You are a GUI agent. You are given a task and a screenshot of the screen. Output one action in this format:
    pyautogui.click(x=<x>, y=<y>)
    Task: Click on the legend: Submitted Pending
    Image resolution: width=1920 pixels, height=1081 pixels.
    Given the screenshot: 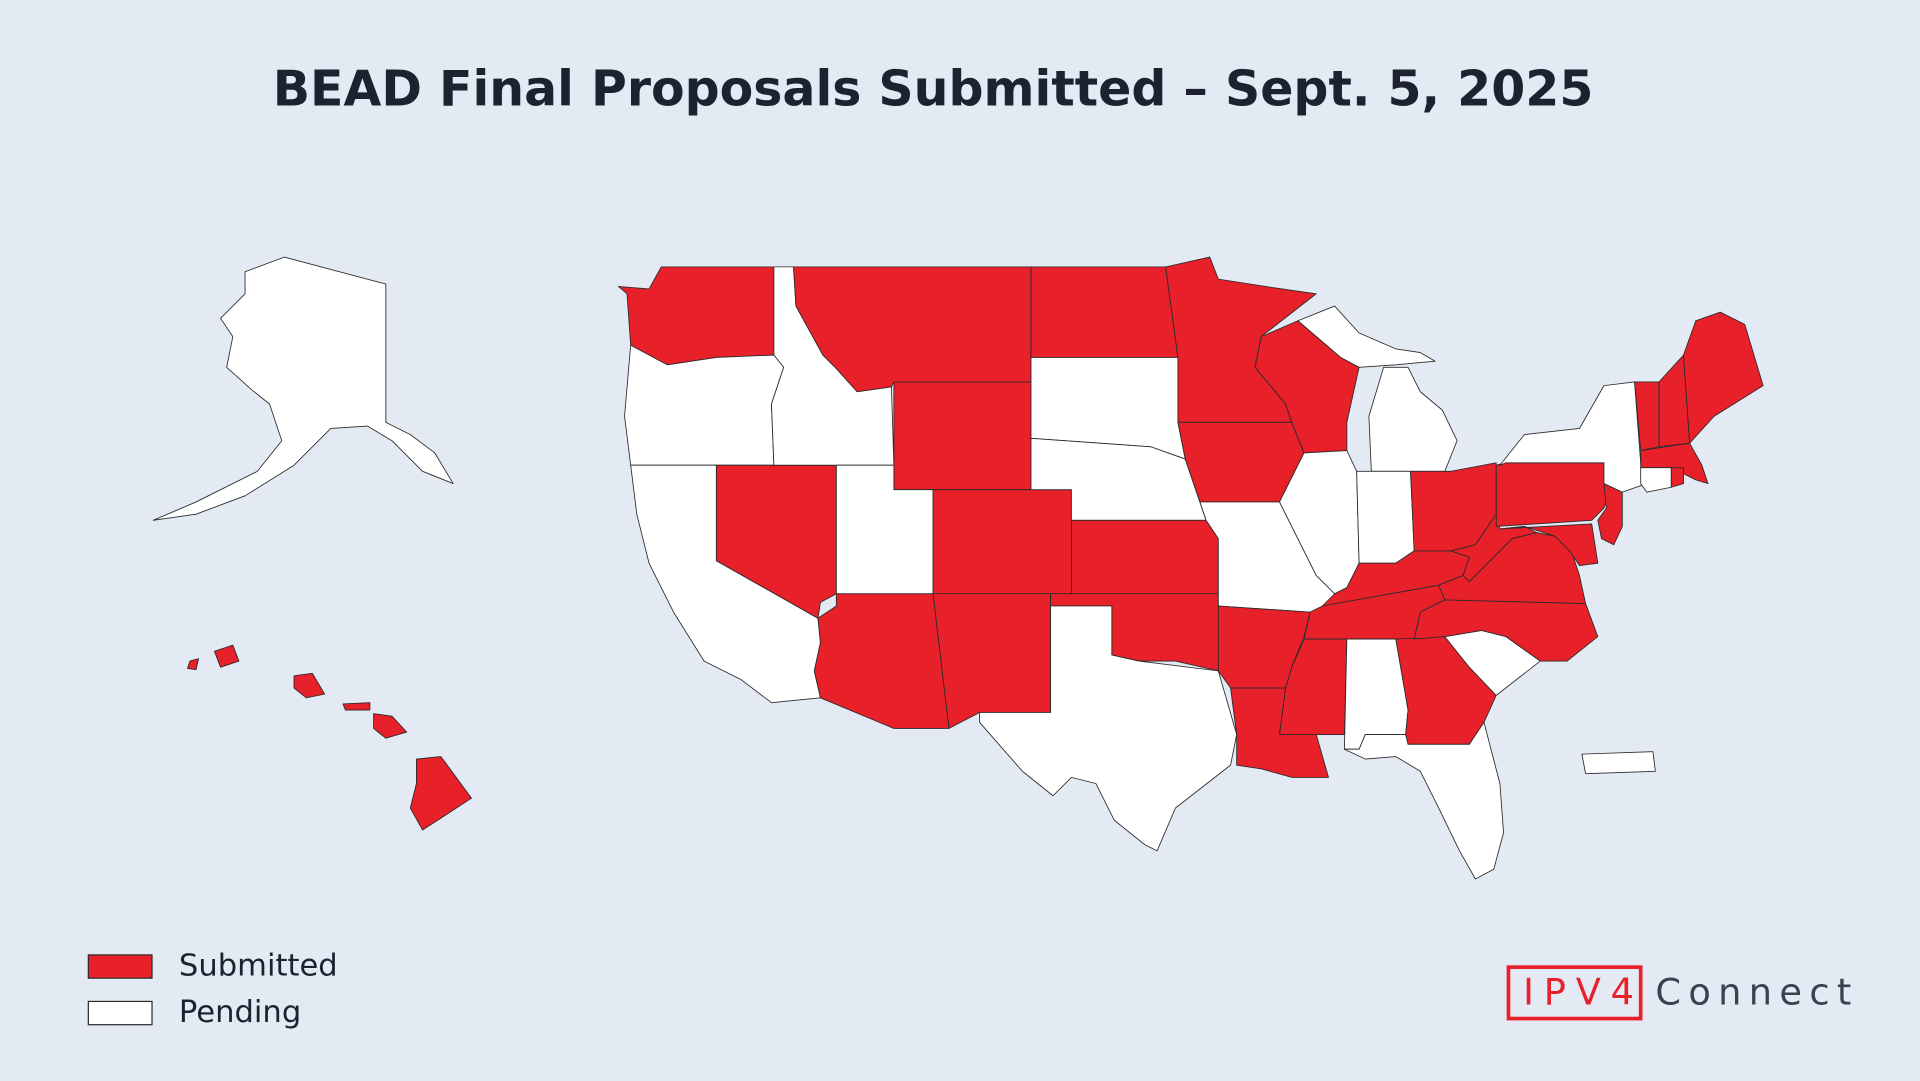 What is the action you would take?
    pyautogui.click(x=212, y=989)
    